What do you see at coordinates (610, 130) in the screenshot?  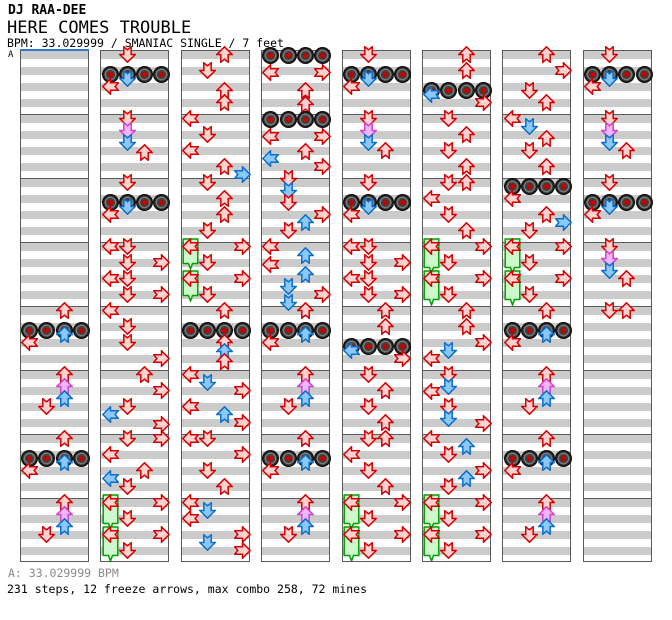 I see `note-arrow-purple-down` at bounding box center [610, 130].